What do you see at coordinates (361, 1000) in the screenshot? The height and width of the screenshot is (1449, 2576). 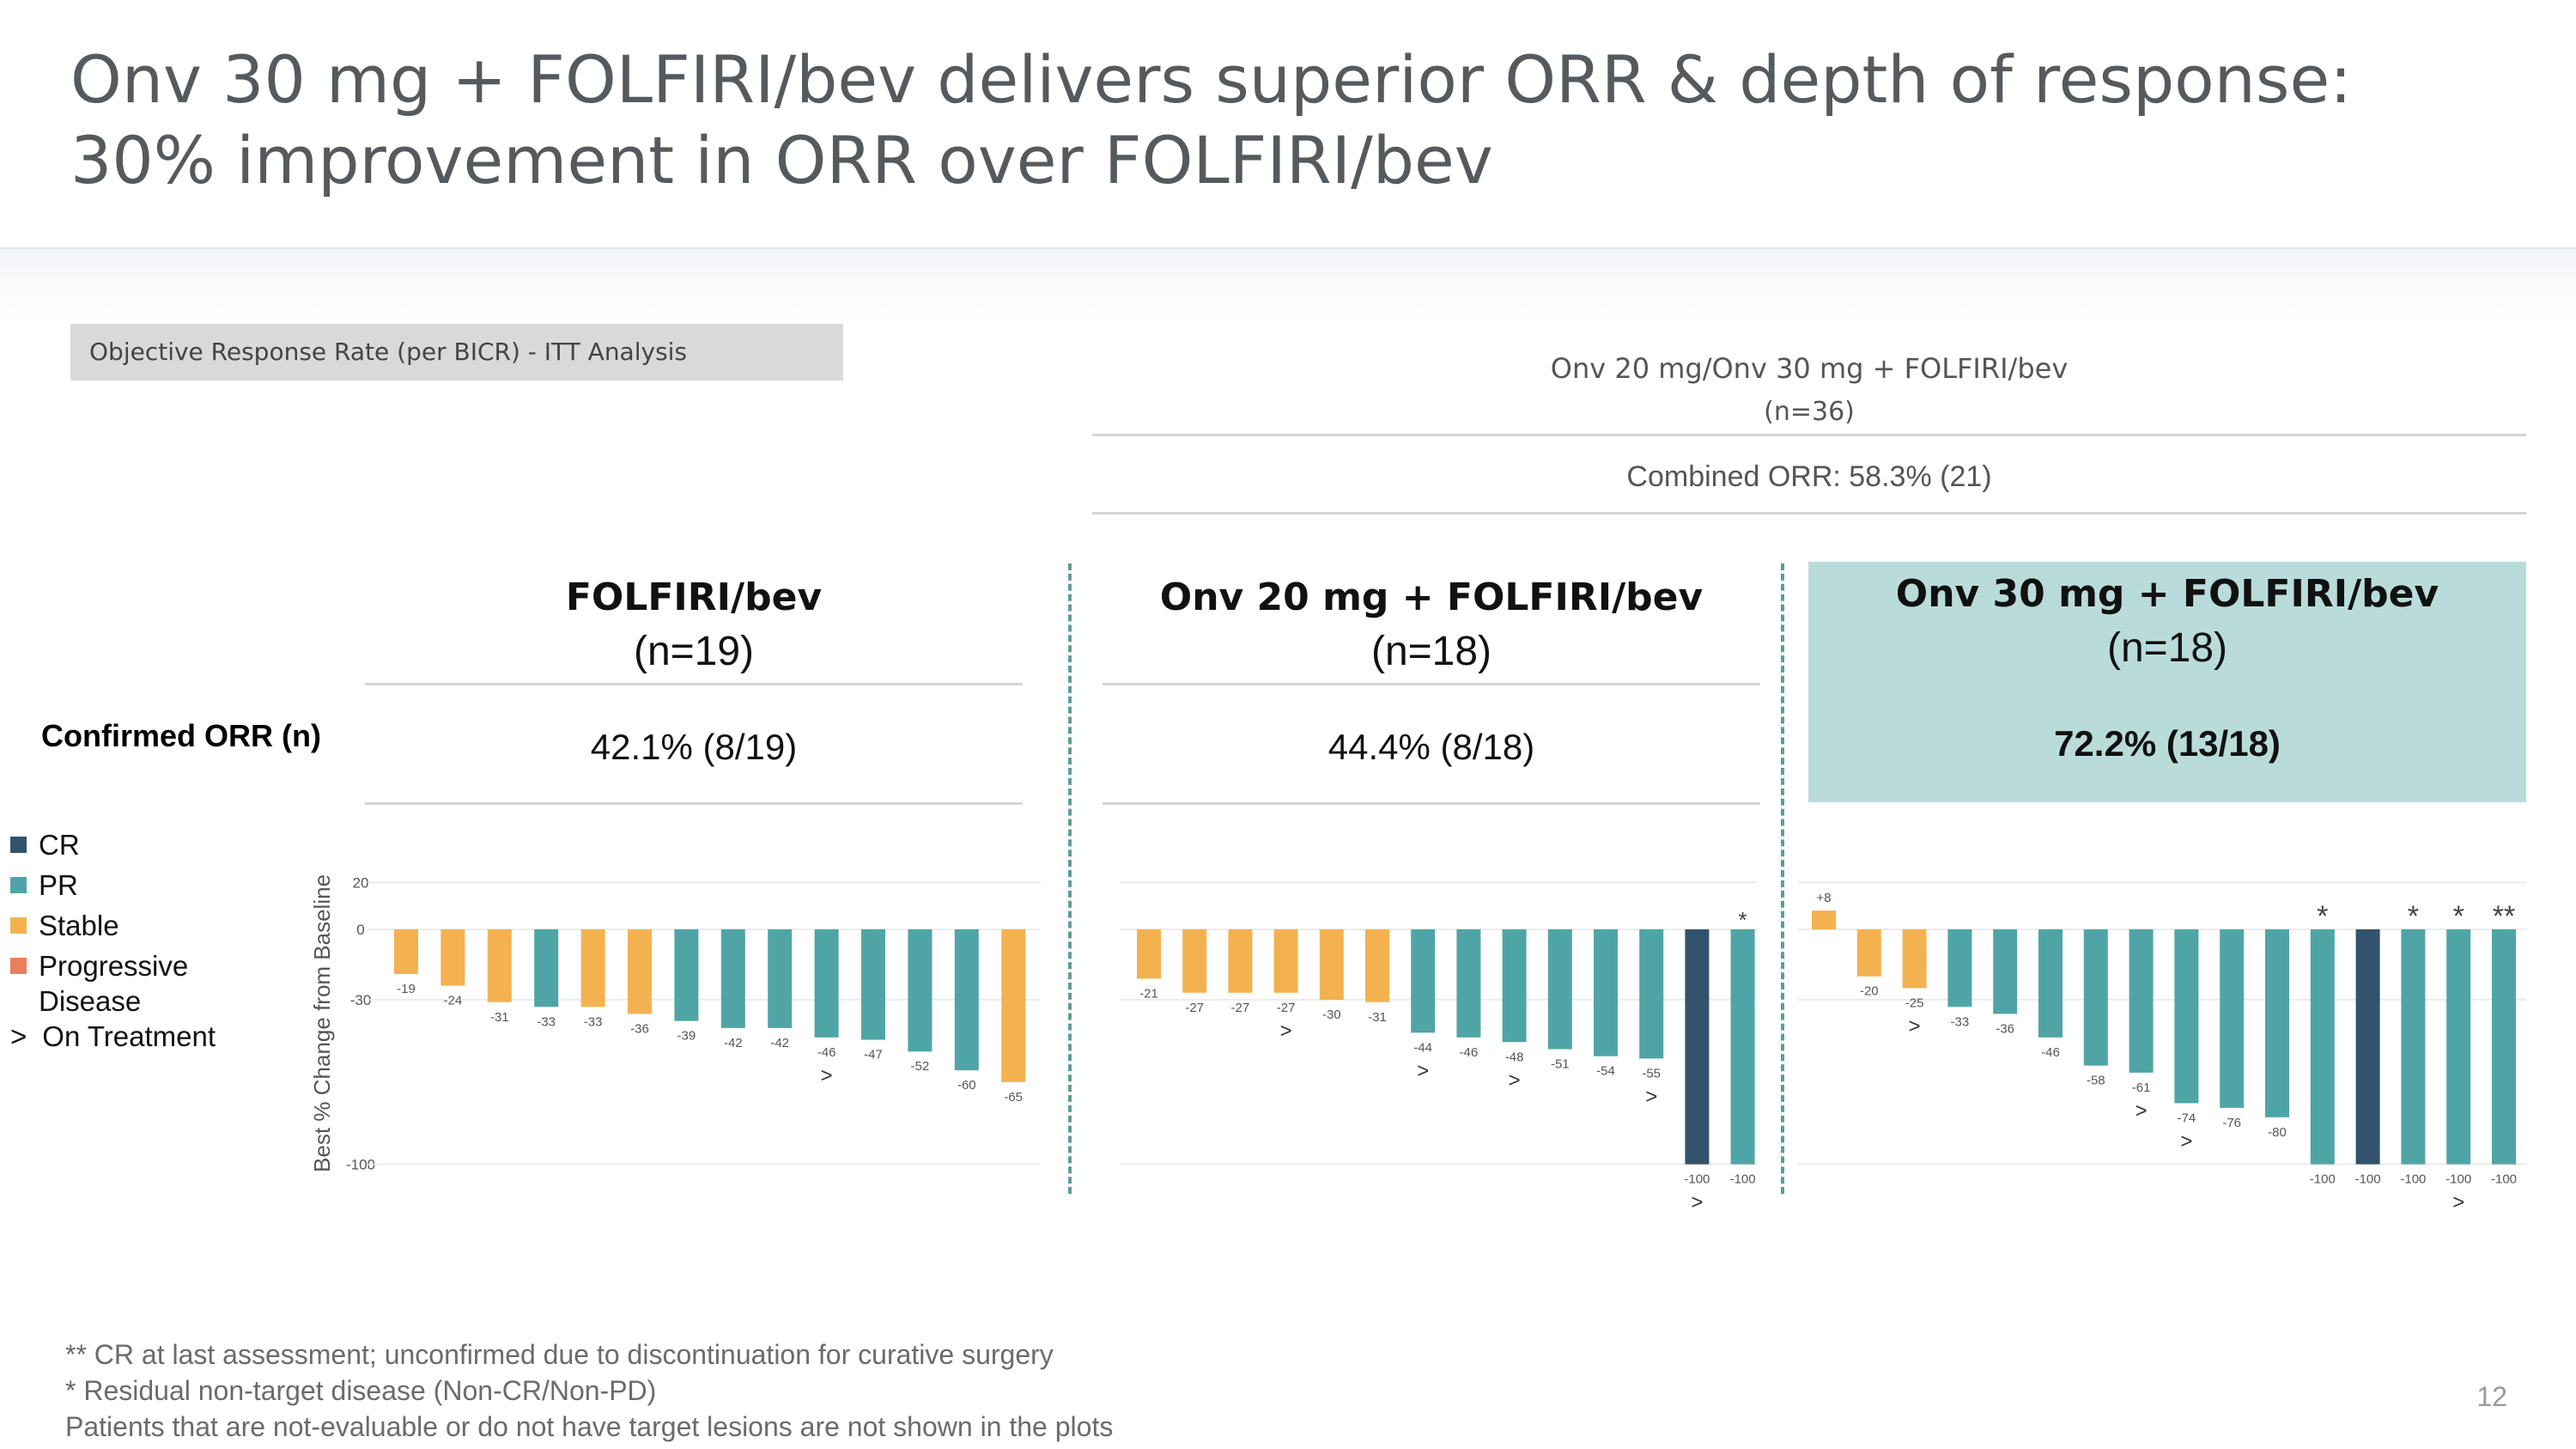 I see `y-tick-label: -30` at bounding box center [361, 1000].